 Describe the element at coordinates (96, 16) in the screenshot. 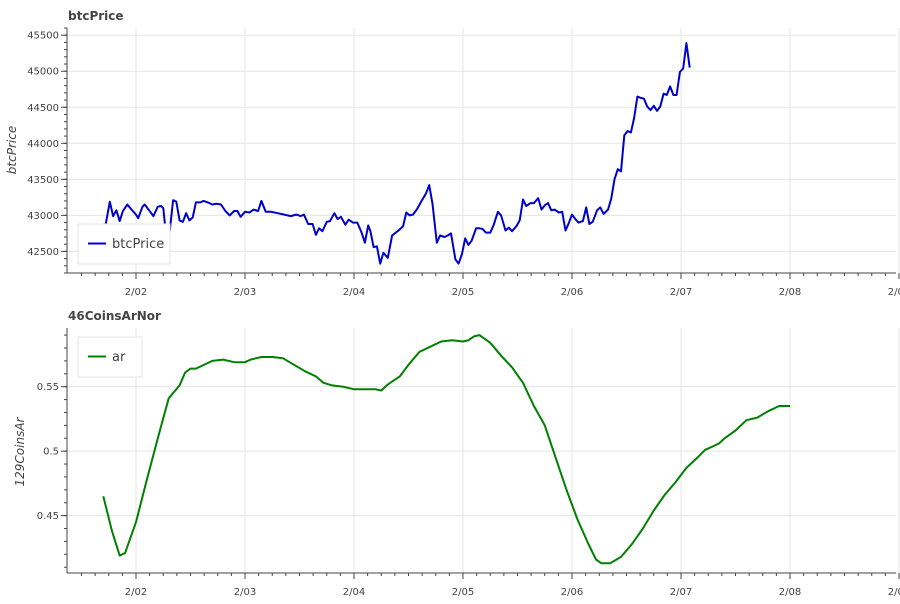

I see `btc-price-chart-title: btcPrice` at that location.